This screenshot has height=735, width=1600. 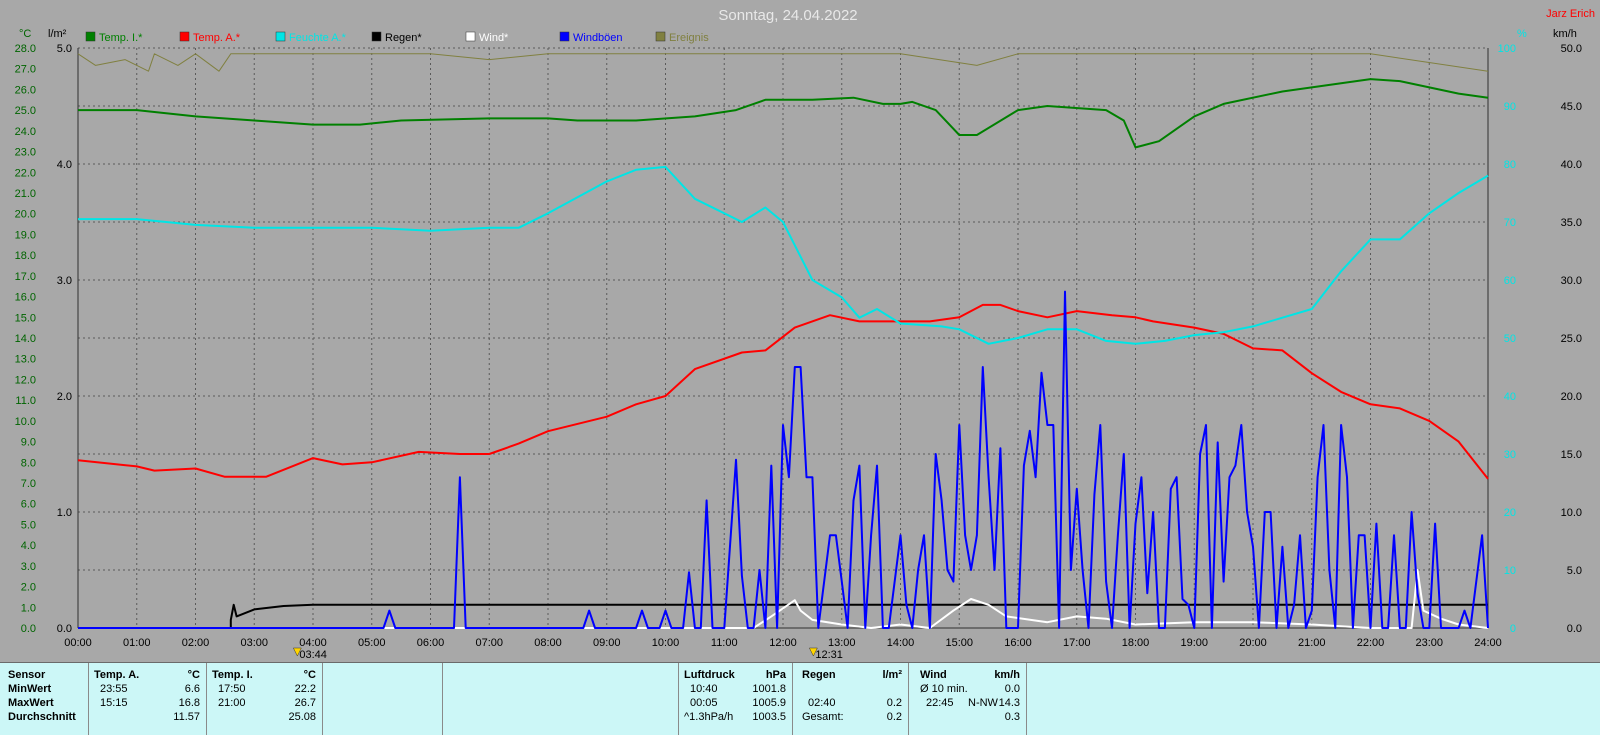 I want to click on temp-a-unit: °C, so click(x=193, y=675).